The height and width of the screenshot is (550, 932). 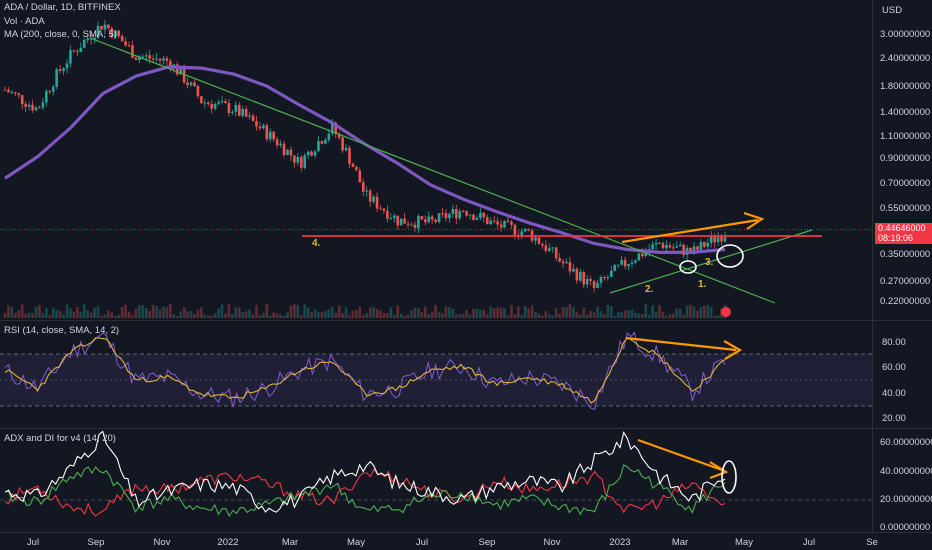 I want to click on time-tick: Mar, so click(x=290, y=542).